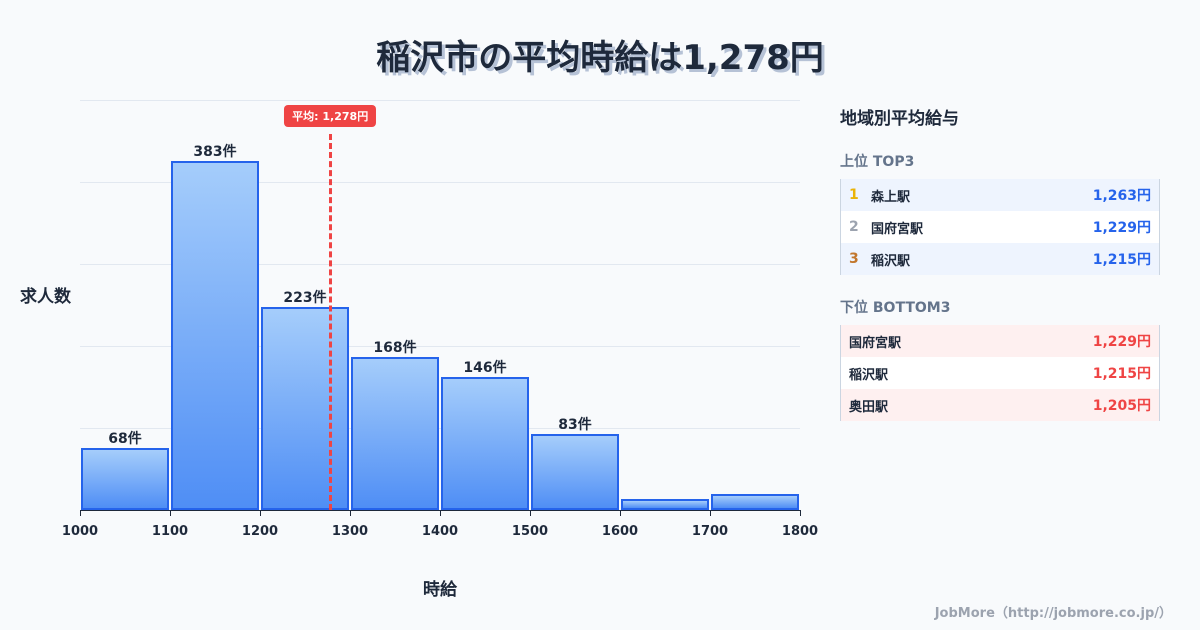 This screenshot has width=1200, height=630. What do you see at coordinates (485, 367) in the screenshot?
I see `bar-value-label: 146件` at bounding box center [485, 367].